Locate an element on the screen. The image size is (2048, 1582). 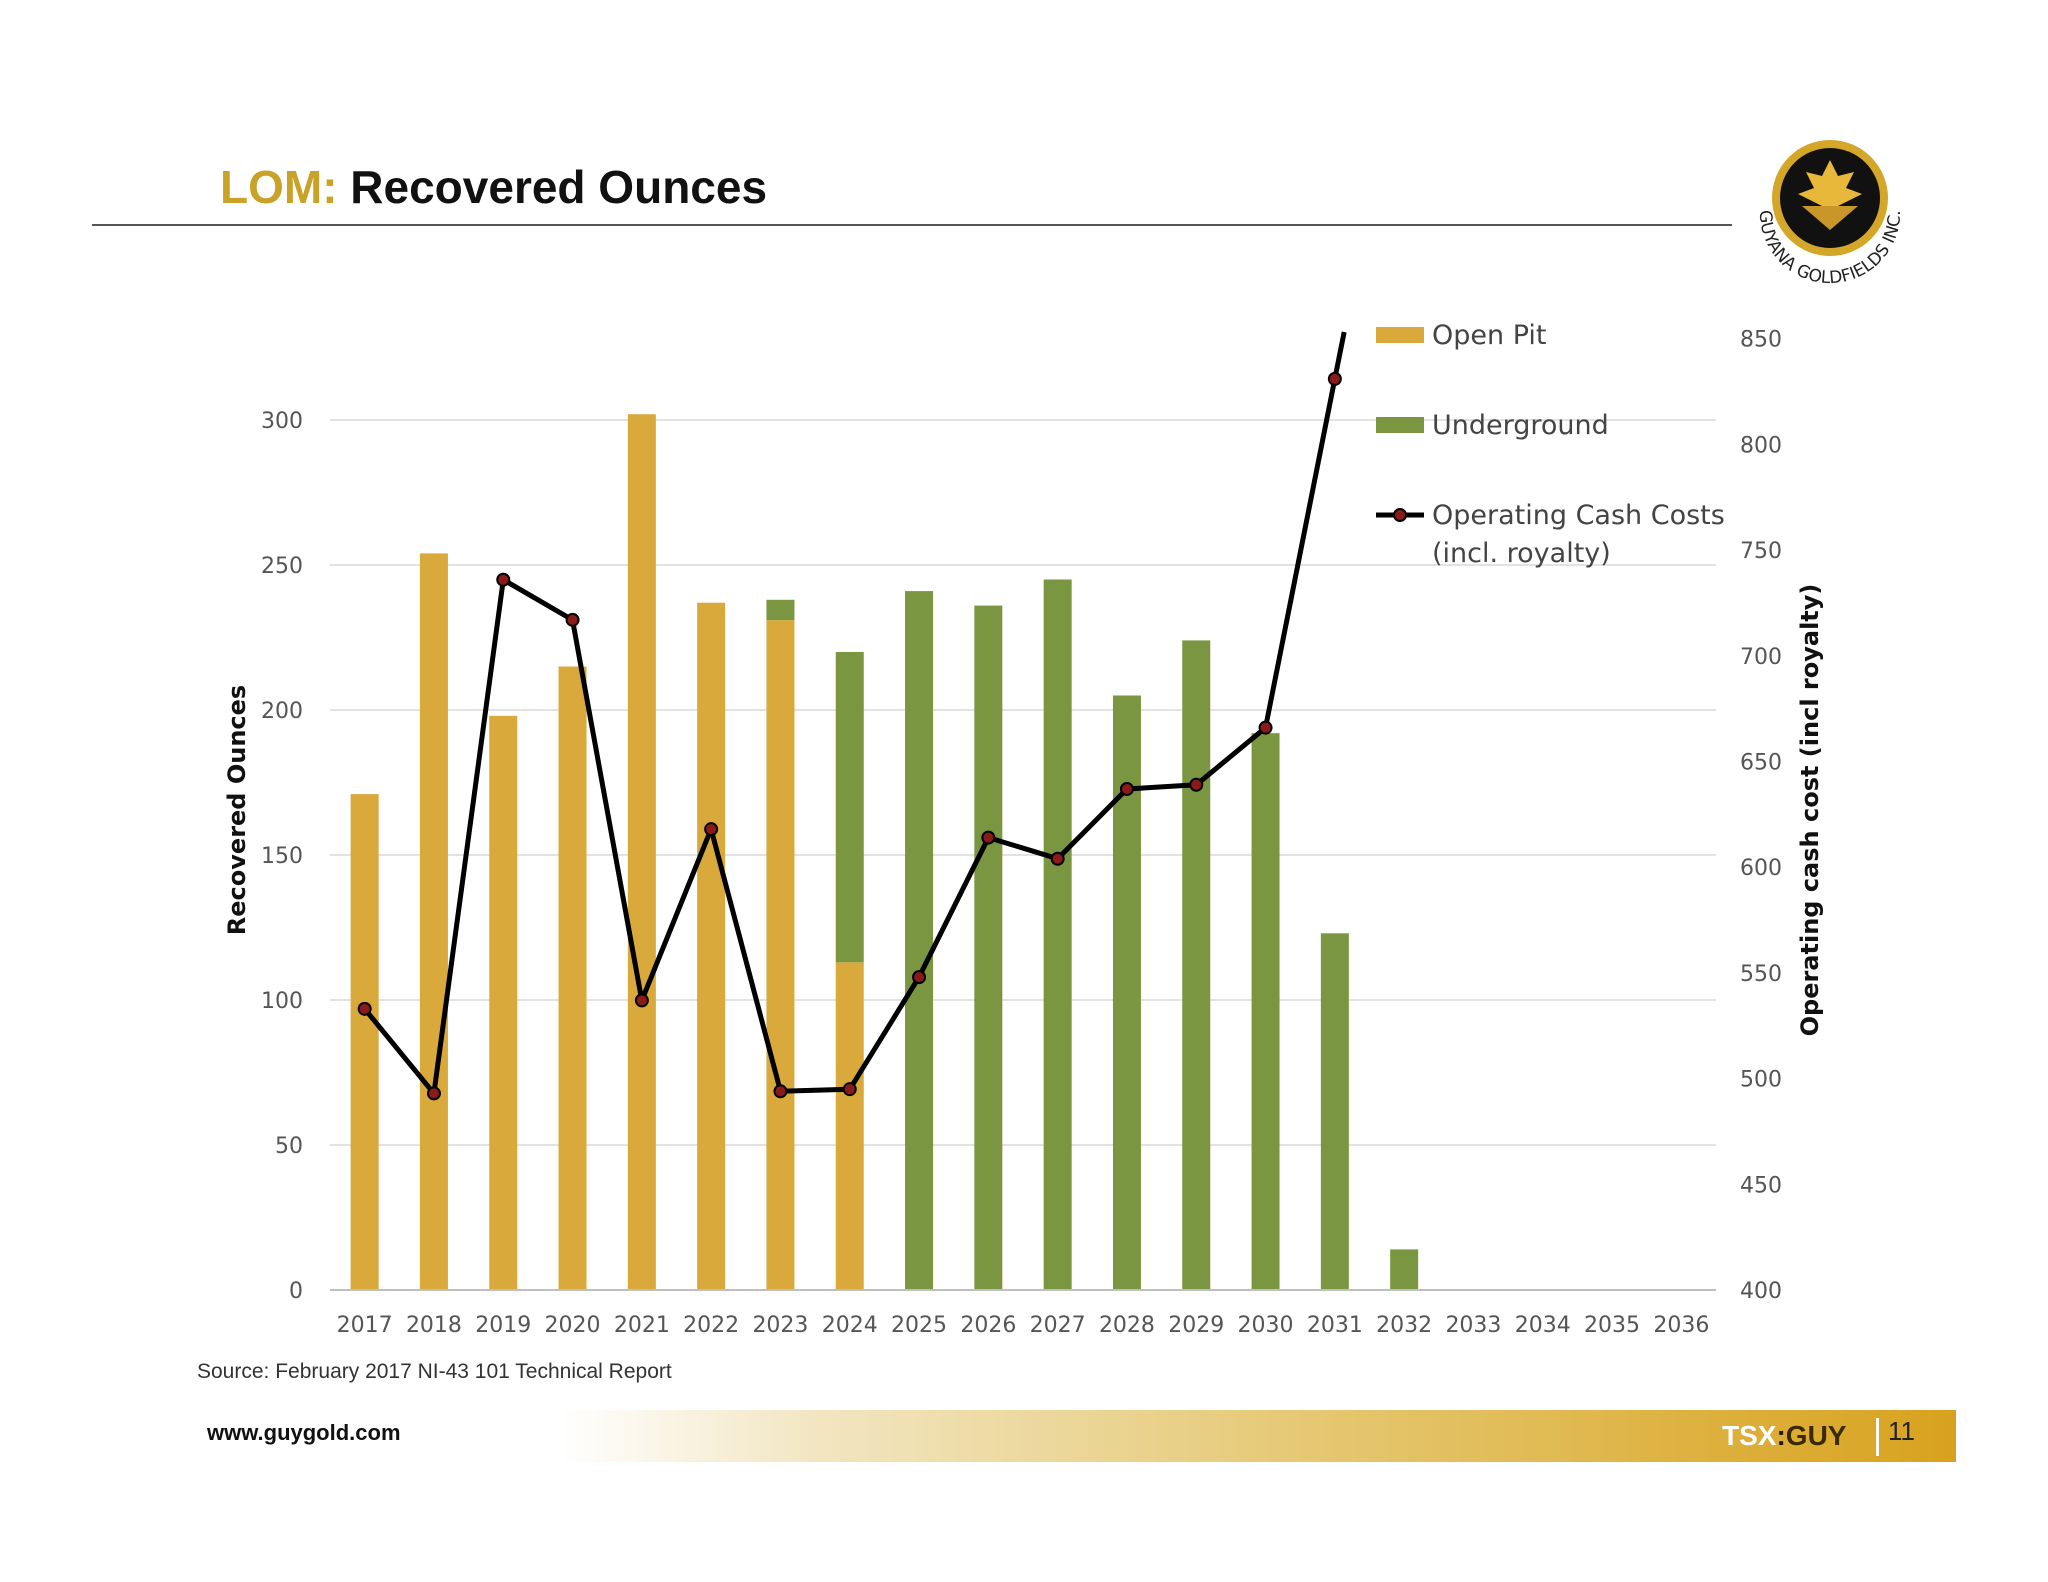
x-tick-label: 2035 is located at coordinates (1612, 1325).